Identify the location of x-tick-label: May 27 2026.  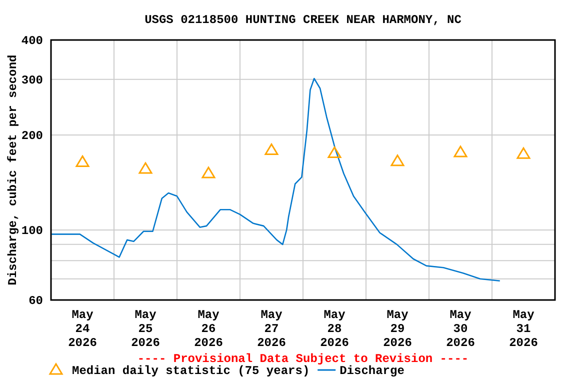
(271, 329).